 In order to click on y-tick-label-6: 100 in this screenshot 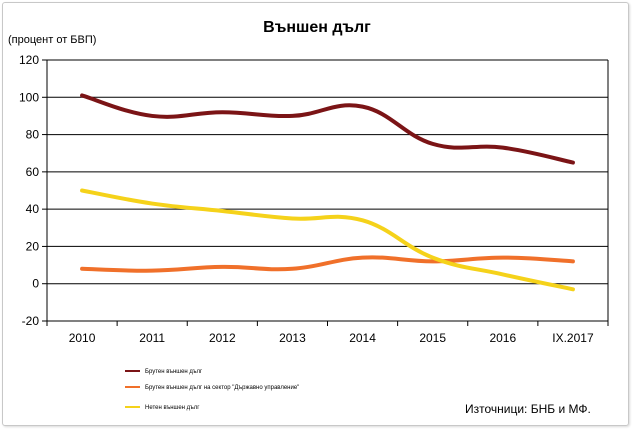, I will do `click(29, 97)`.